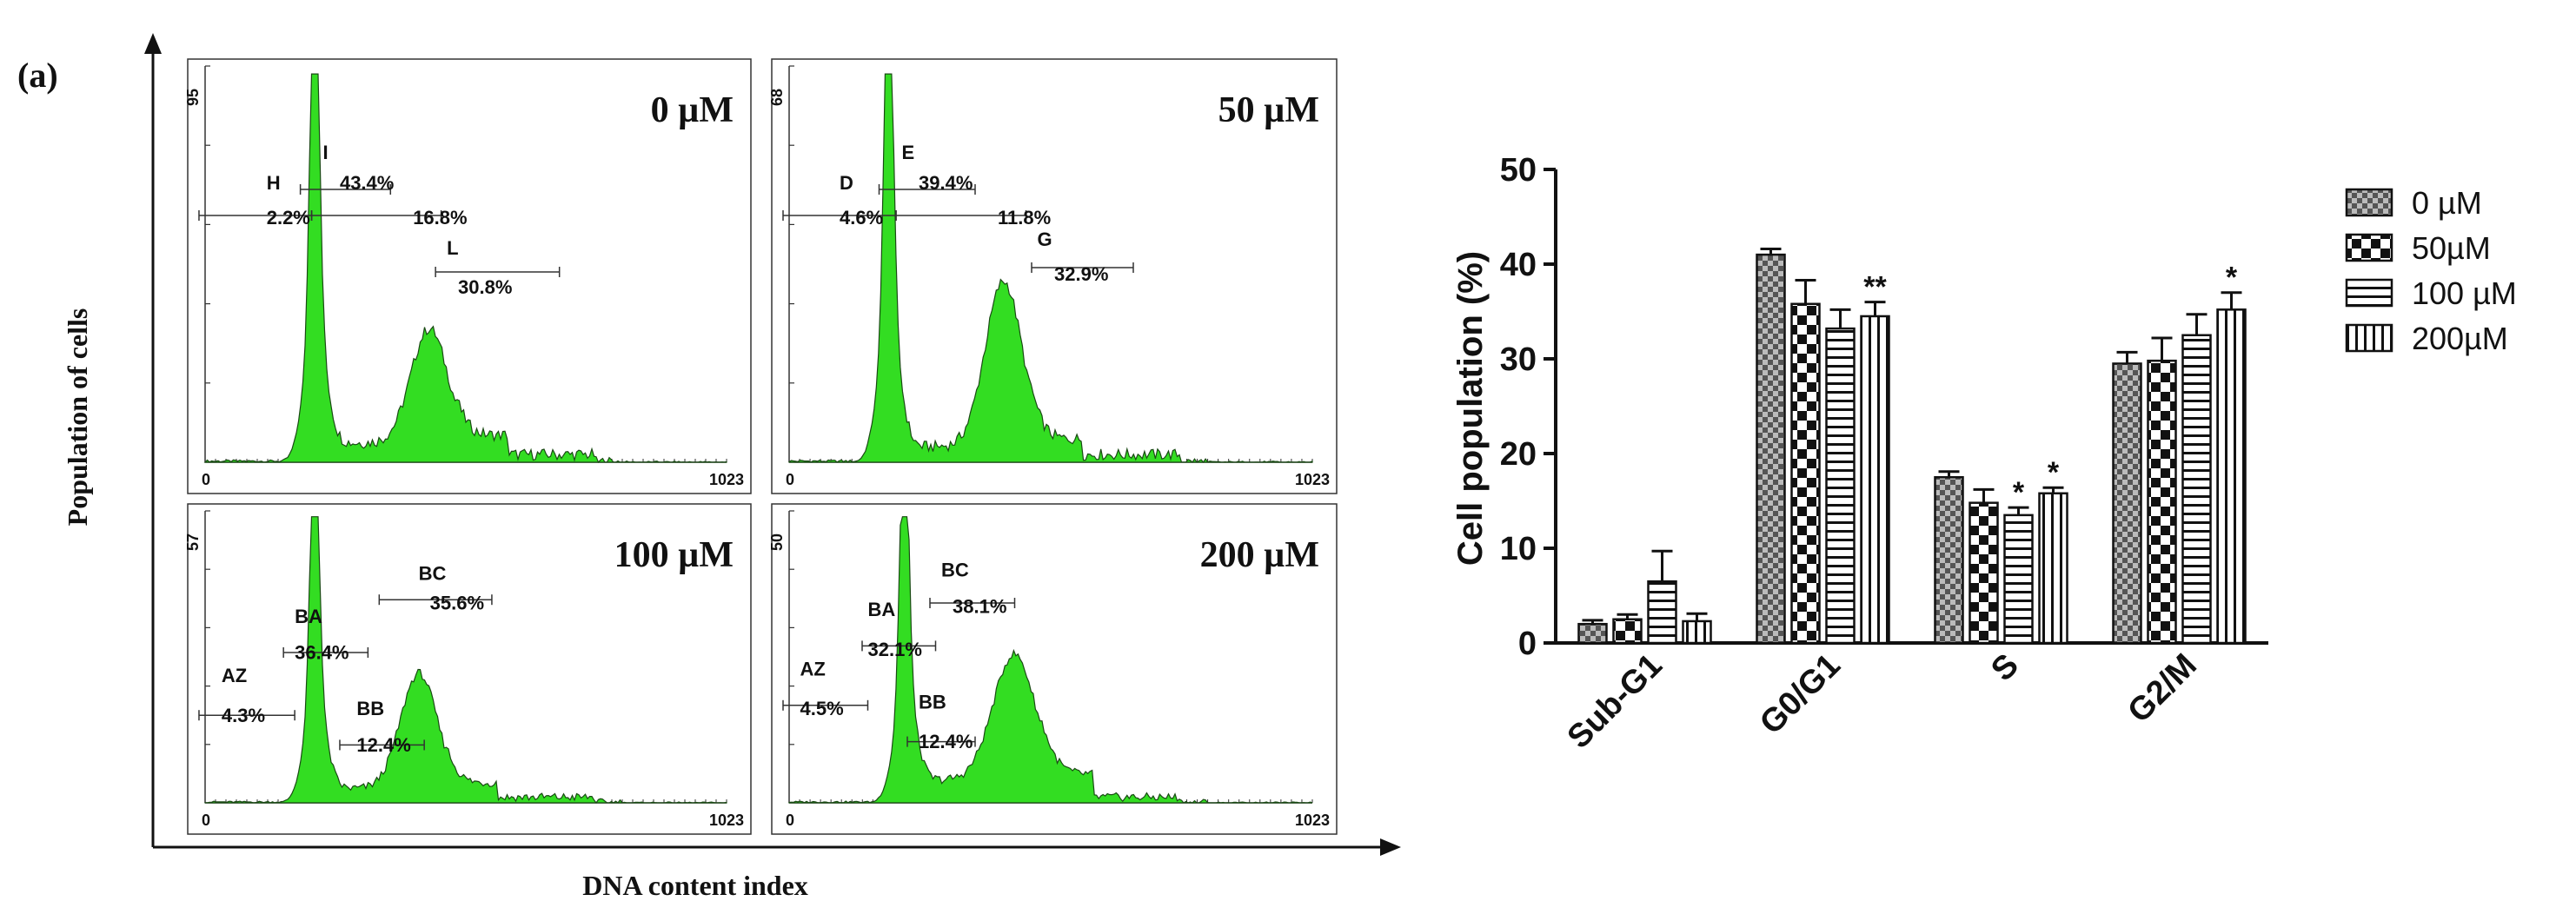 The width and height of the screenshot is (2576, 921). I want to click on region-percent: 32.9%, so click(1081, 274).